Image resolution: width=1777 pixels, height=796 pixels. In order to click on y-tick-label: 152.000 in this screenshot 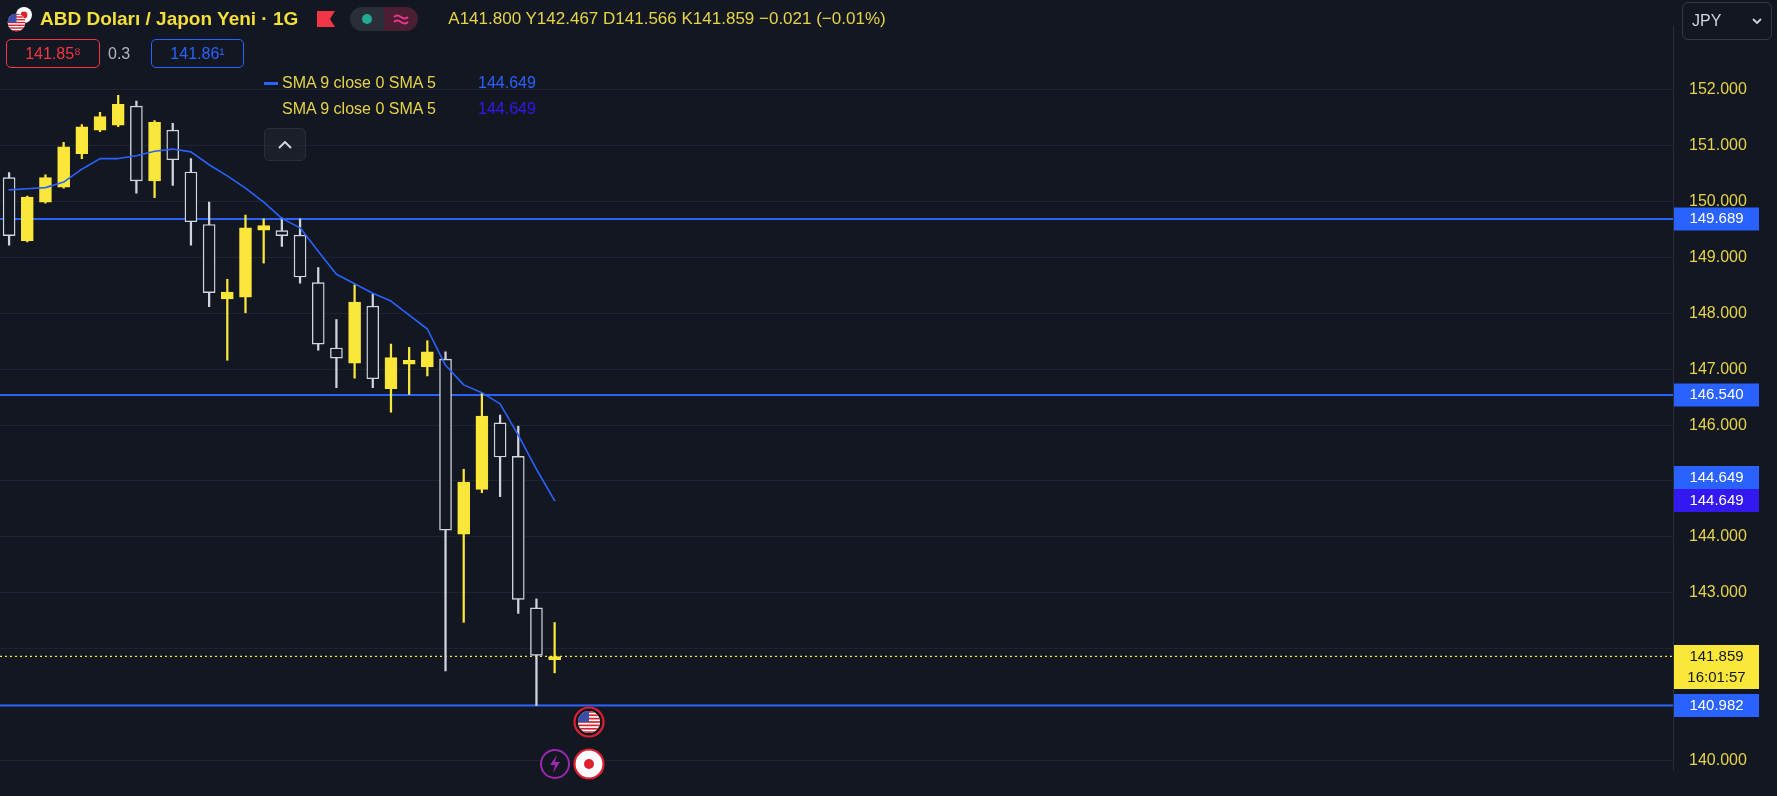, I will do `click(1718, 89)`.